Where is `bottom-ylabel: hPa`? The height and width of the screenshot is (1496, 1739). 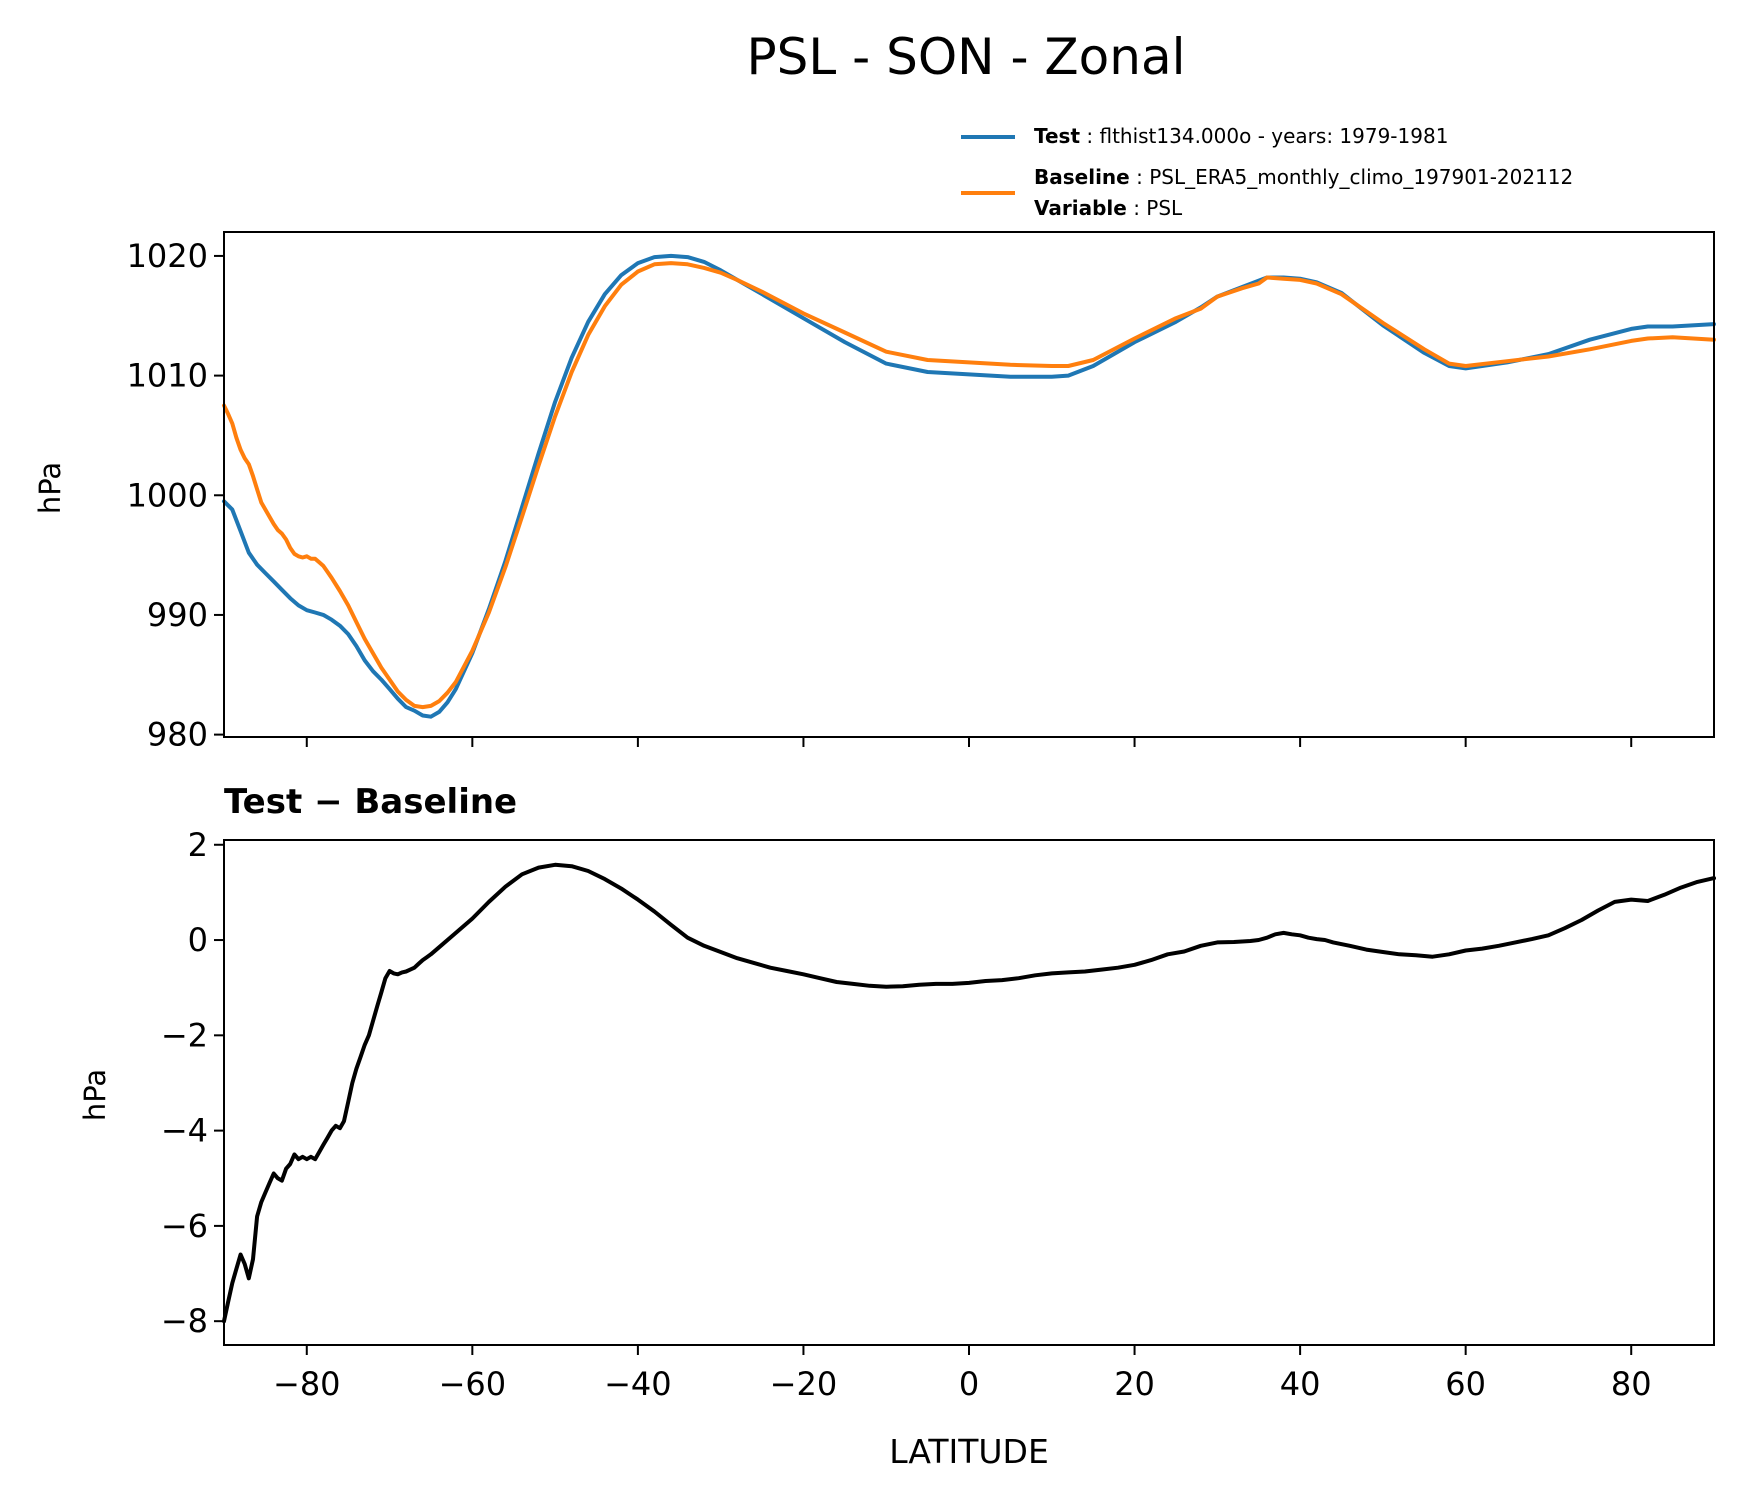
bottom-ylabel: hPa is located at coordinates (95, 1095).